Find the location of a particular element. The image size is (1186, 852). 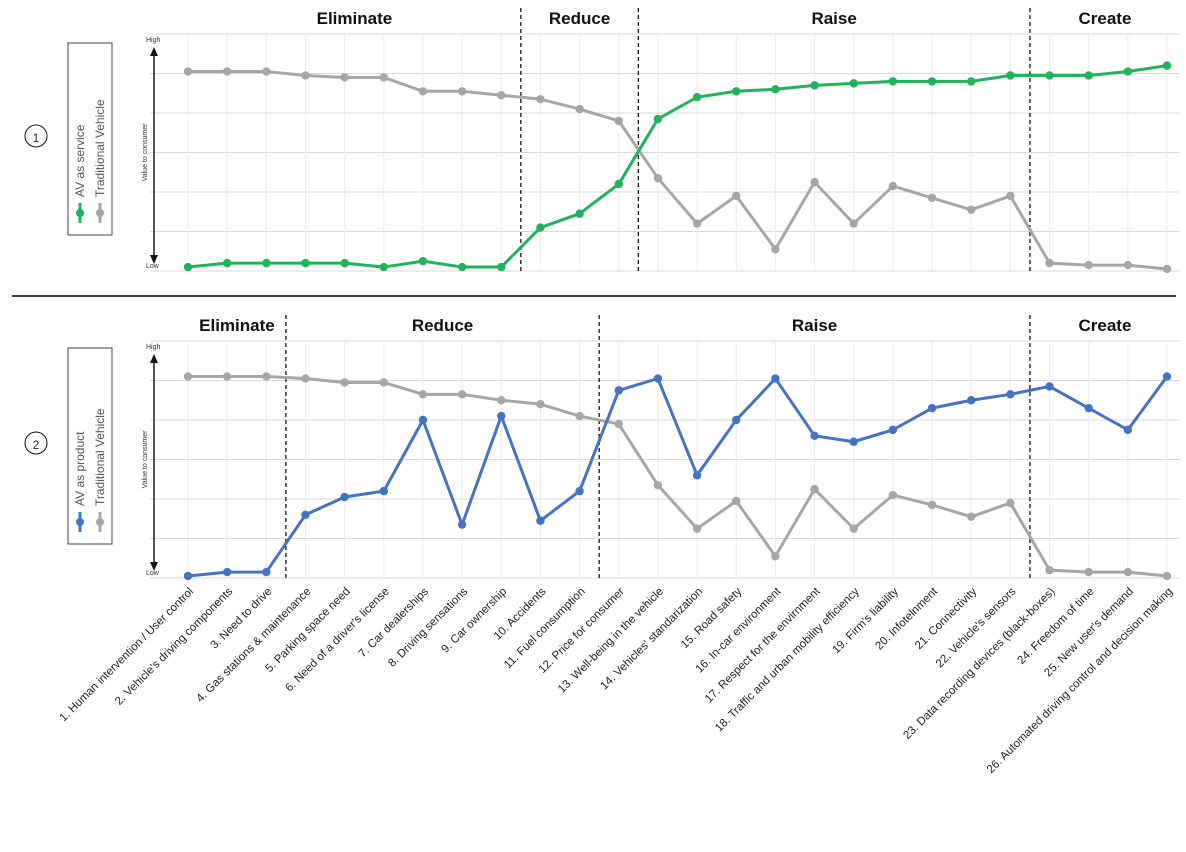

legend-entry-label: Traditional Vehicle is located at coordinates (100, 457).